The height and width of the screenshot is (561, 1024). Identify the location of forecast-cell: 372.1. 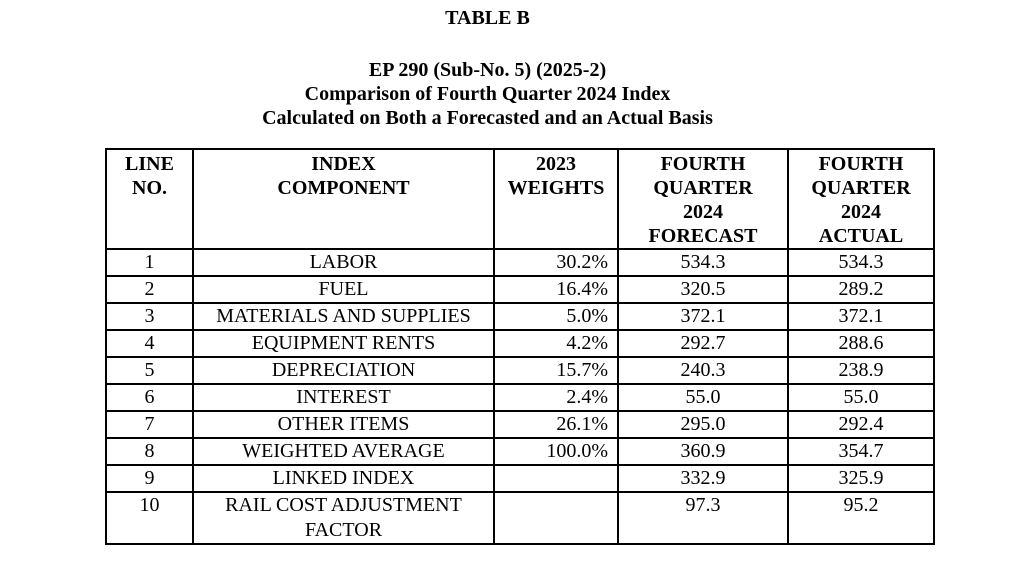
(703, 316).